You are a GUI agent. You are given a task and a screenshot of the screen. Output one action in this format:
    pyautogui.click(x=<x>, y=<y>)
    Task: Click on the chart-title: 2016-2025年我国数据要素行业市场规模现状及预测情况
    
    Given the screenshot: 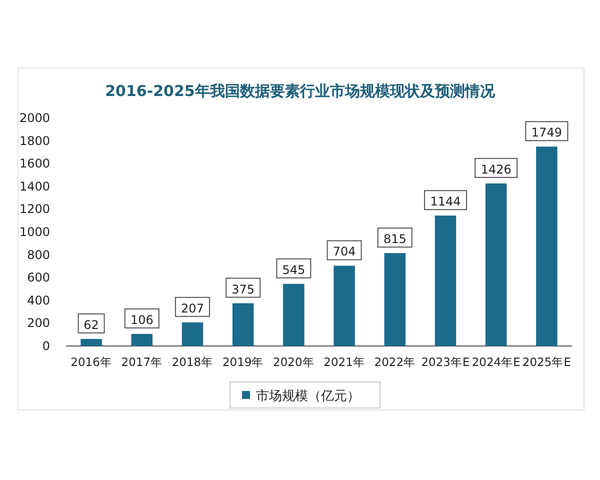 What is the action you would take?
    pyautogui.click(x=300, y=91)
    